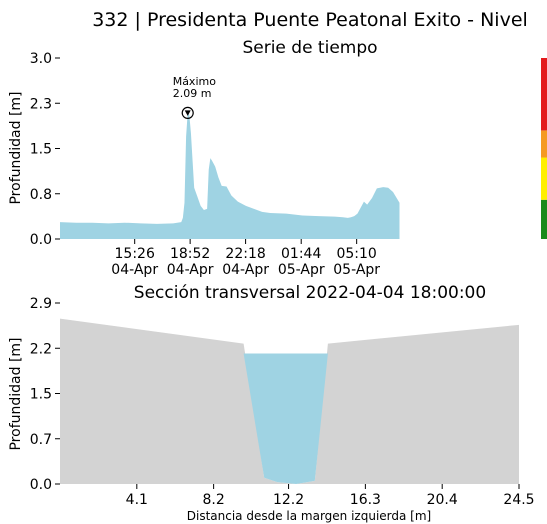 Image resolution: width=547 pixels, height=524 pixels. What do you see at coordinates (356, 254) in the screenshot?
I see `x-tick-time: 05:10` at bounding box center [356, 254].